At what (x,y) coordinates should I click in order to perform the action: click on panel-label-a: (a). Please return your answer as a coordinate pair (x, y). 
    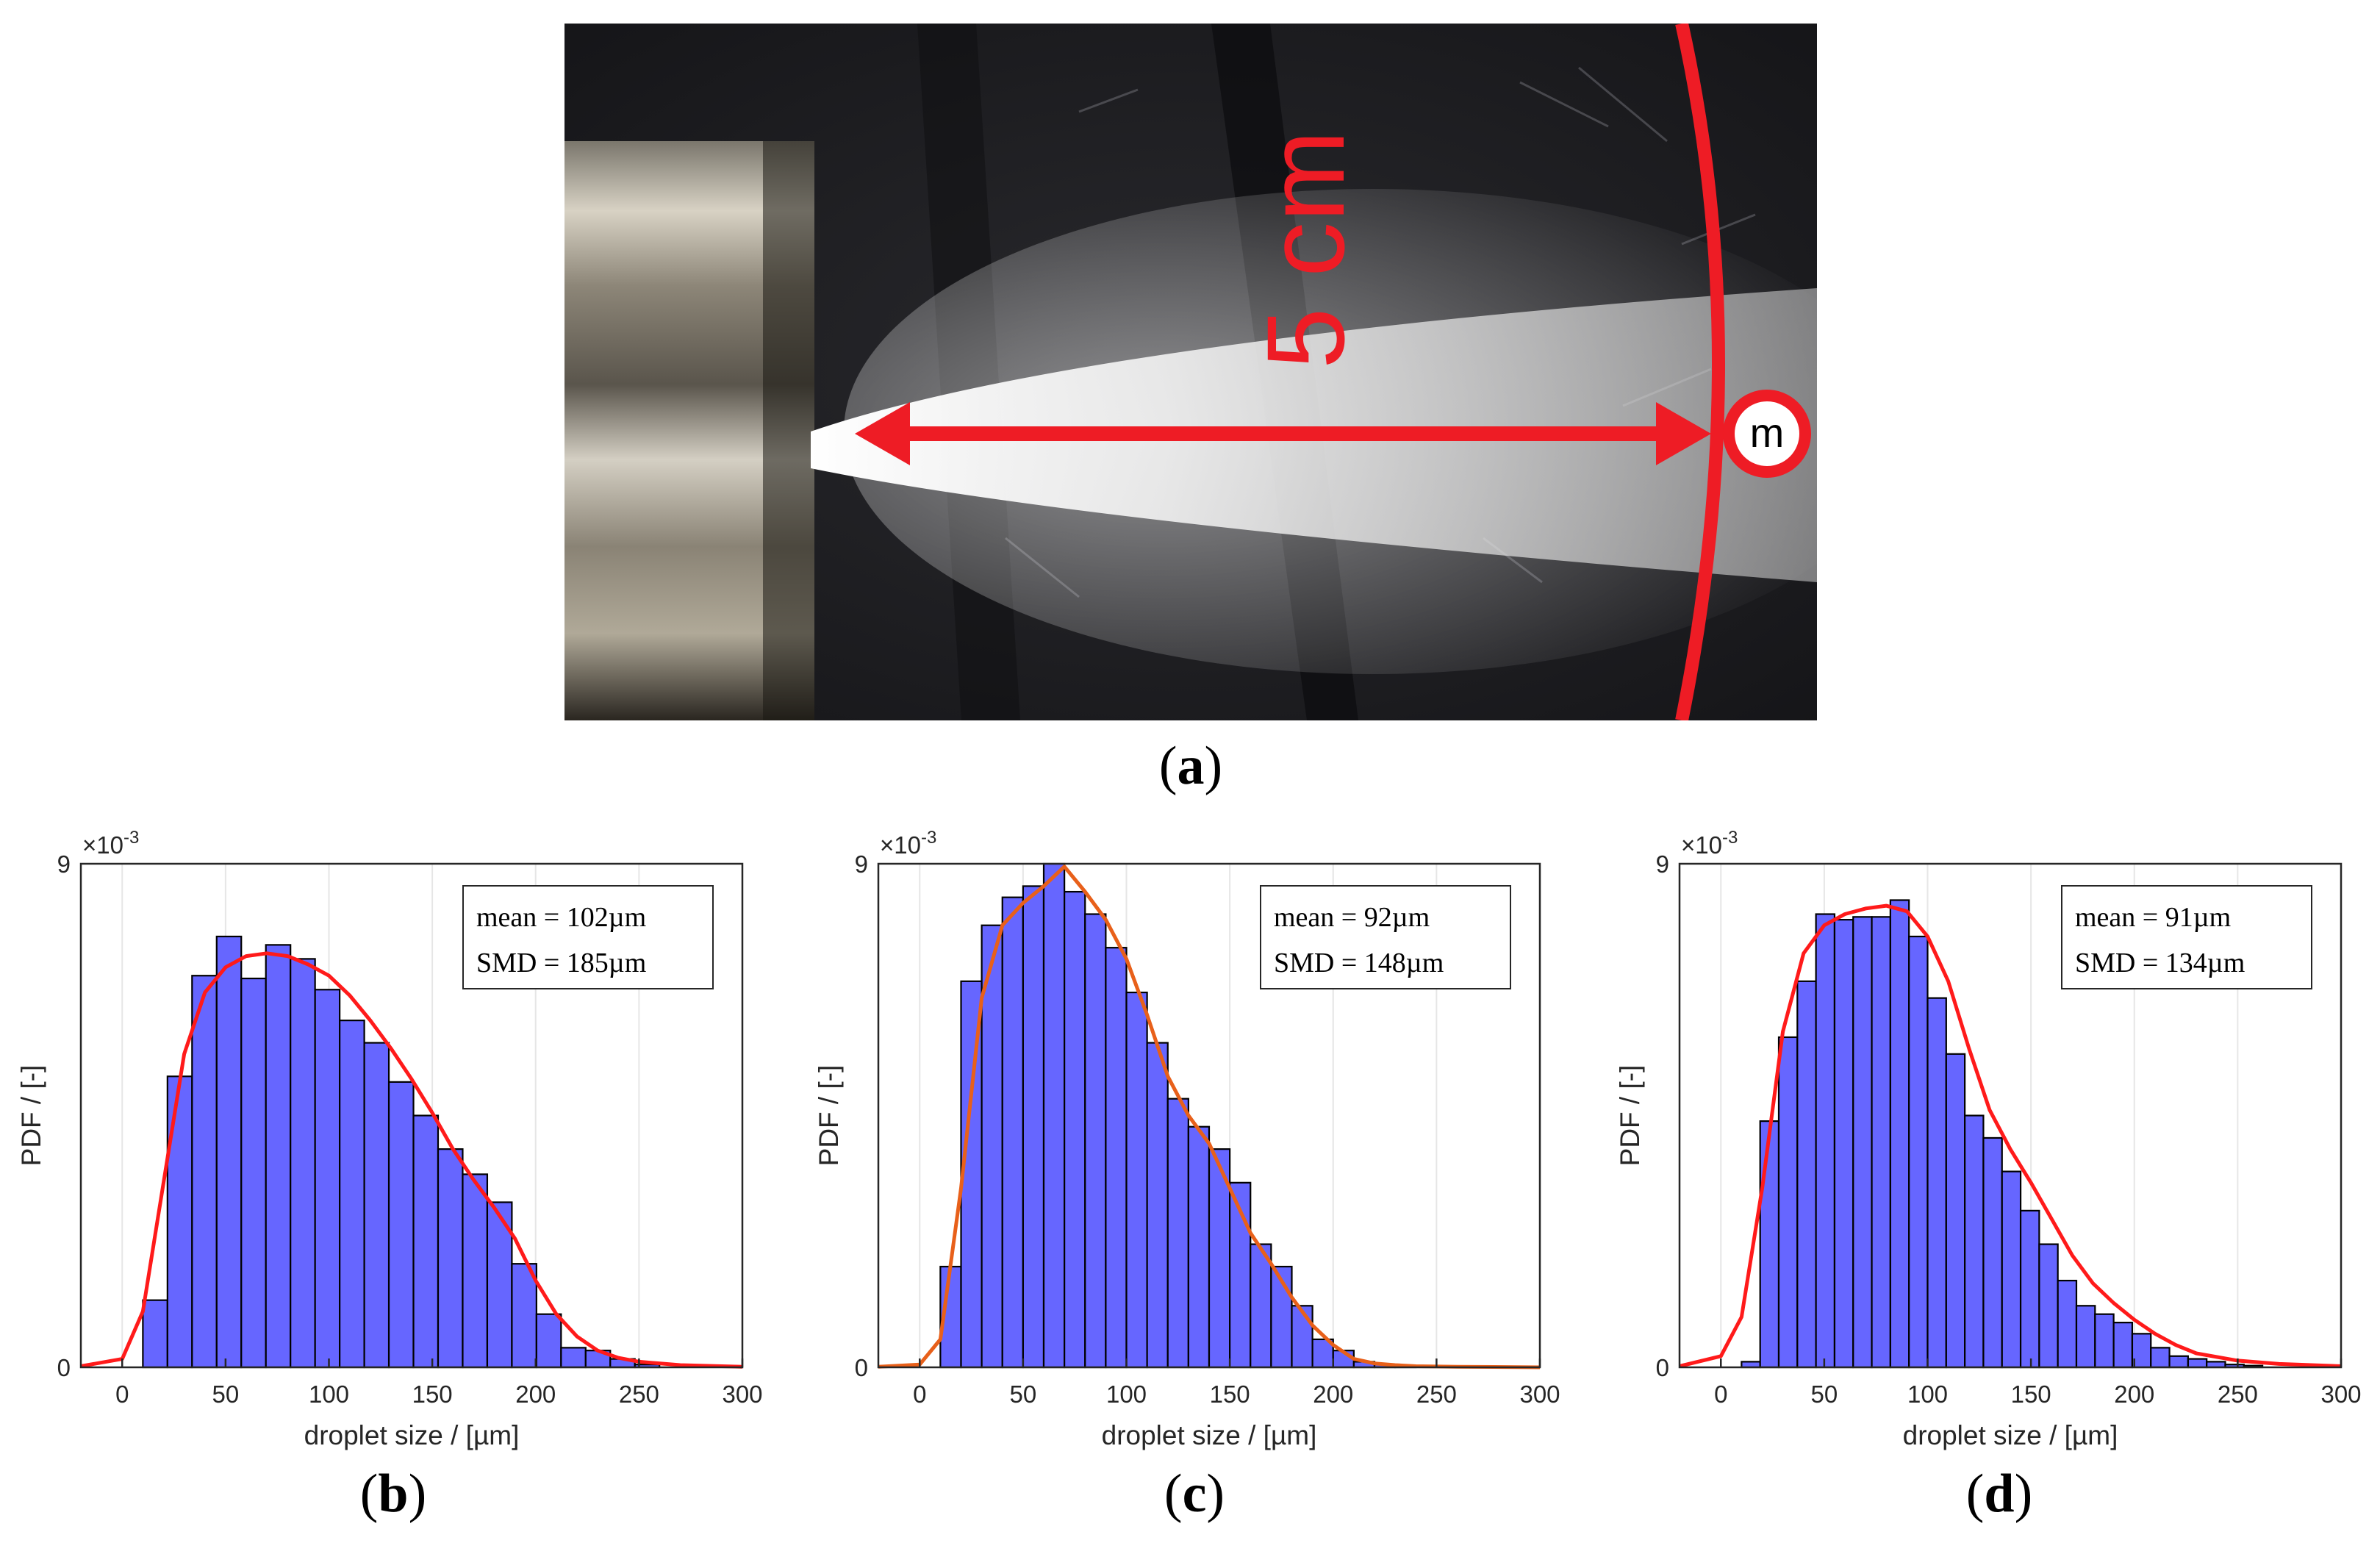
    Looking at the image, I should click on (1190, 766).